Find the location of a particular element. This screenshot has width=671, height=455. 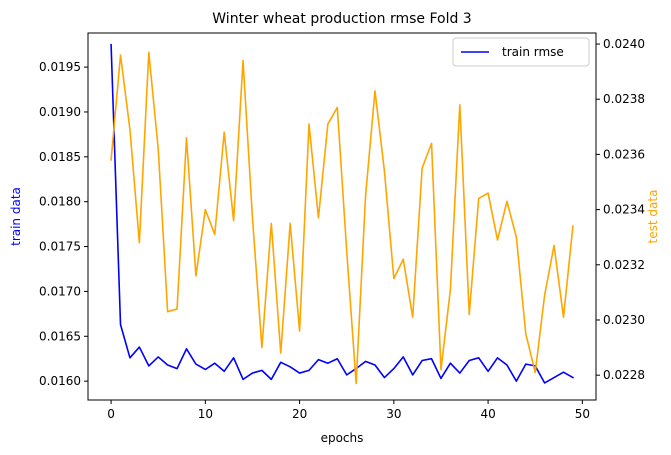

y-left-tick-label: 0.0170 is located at coordinates (60, 291).